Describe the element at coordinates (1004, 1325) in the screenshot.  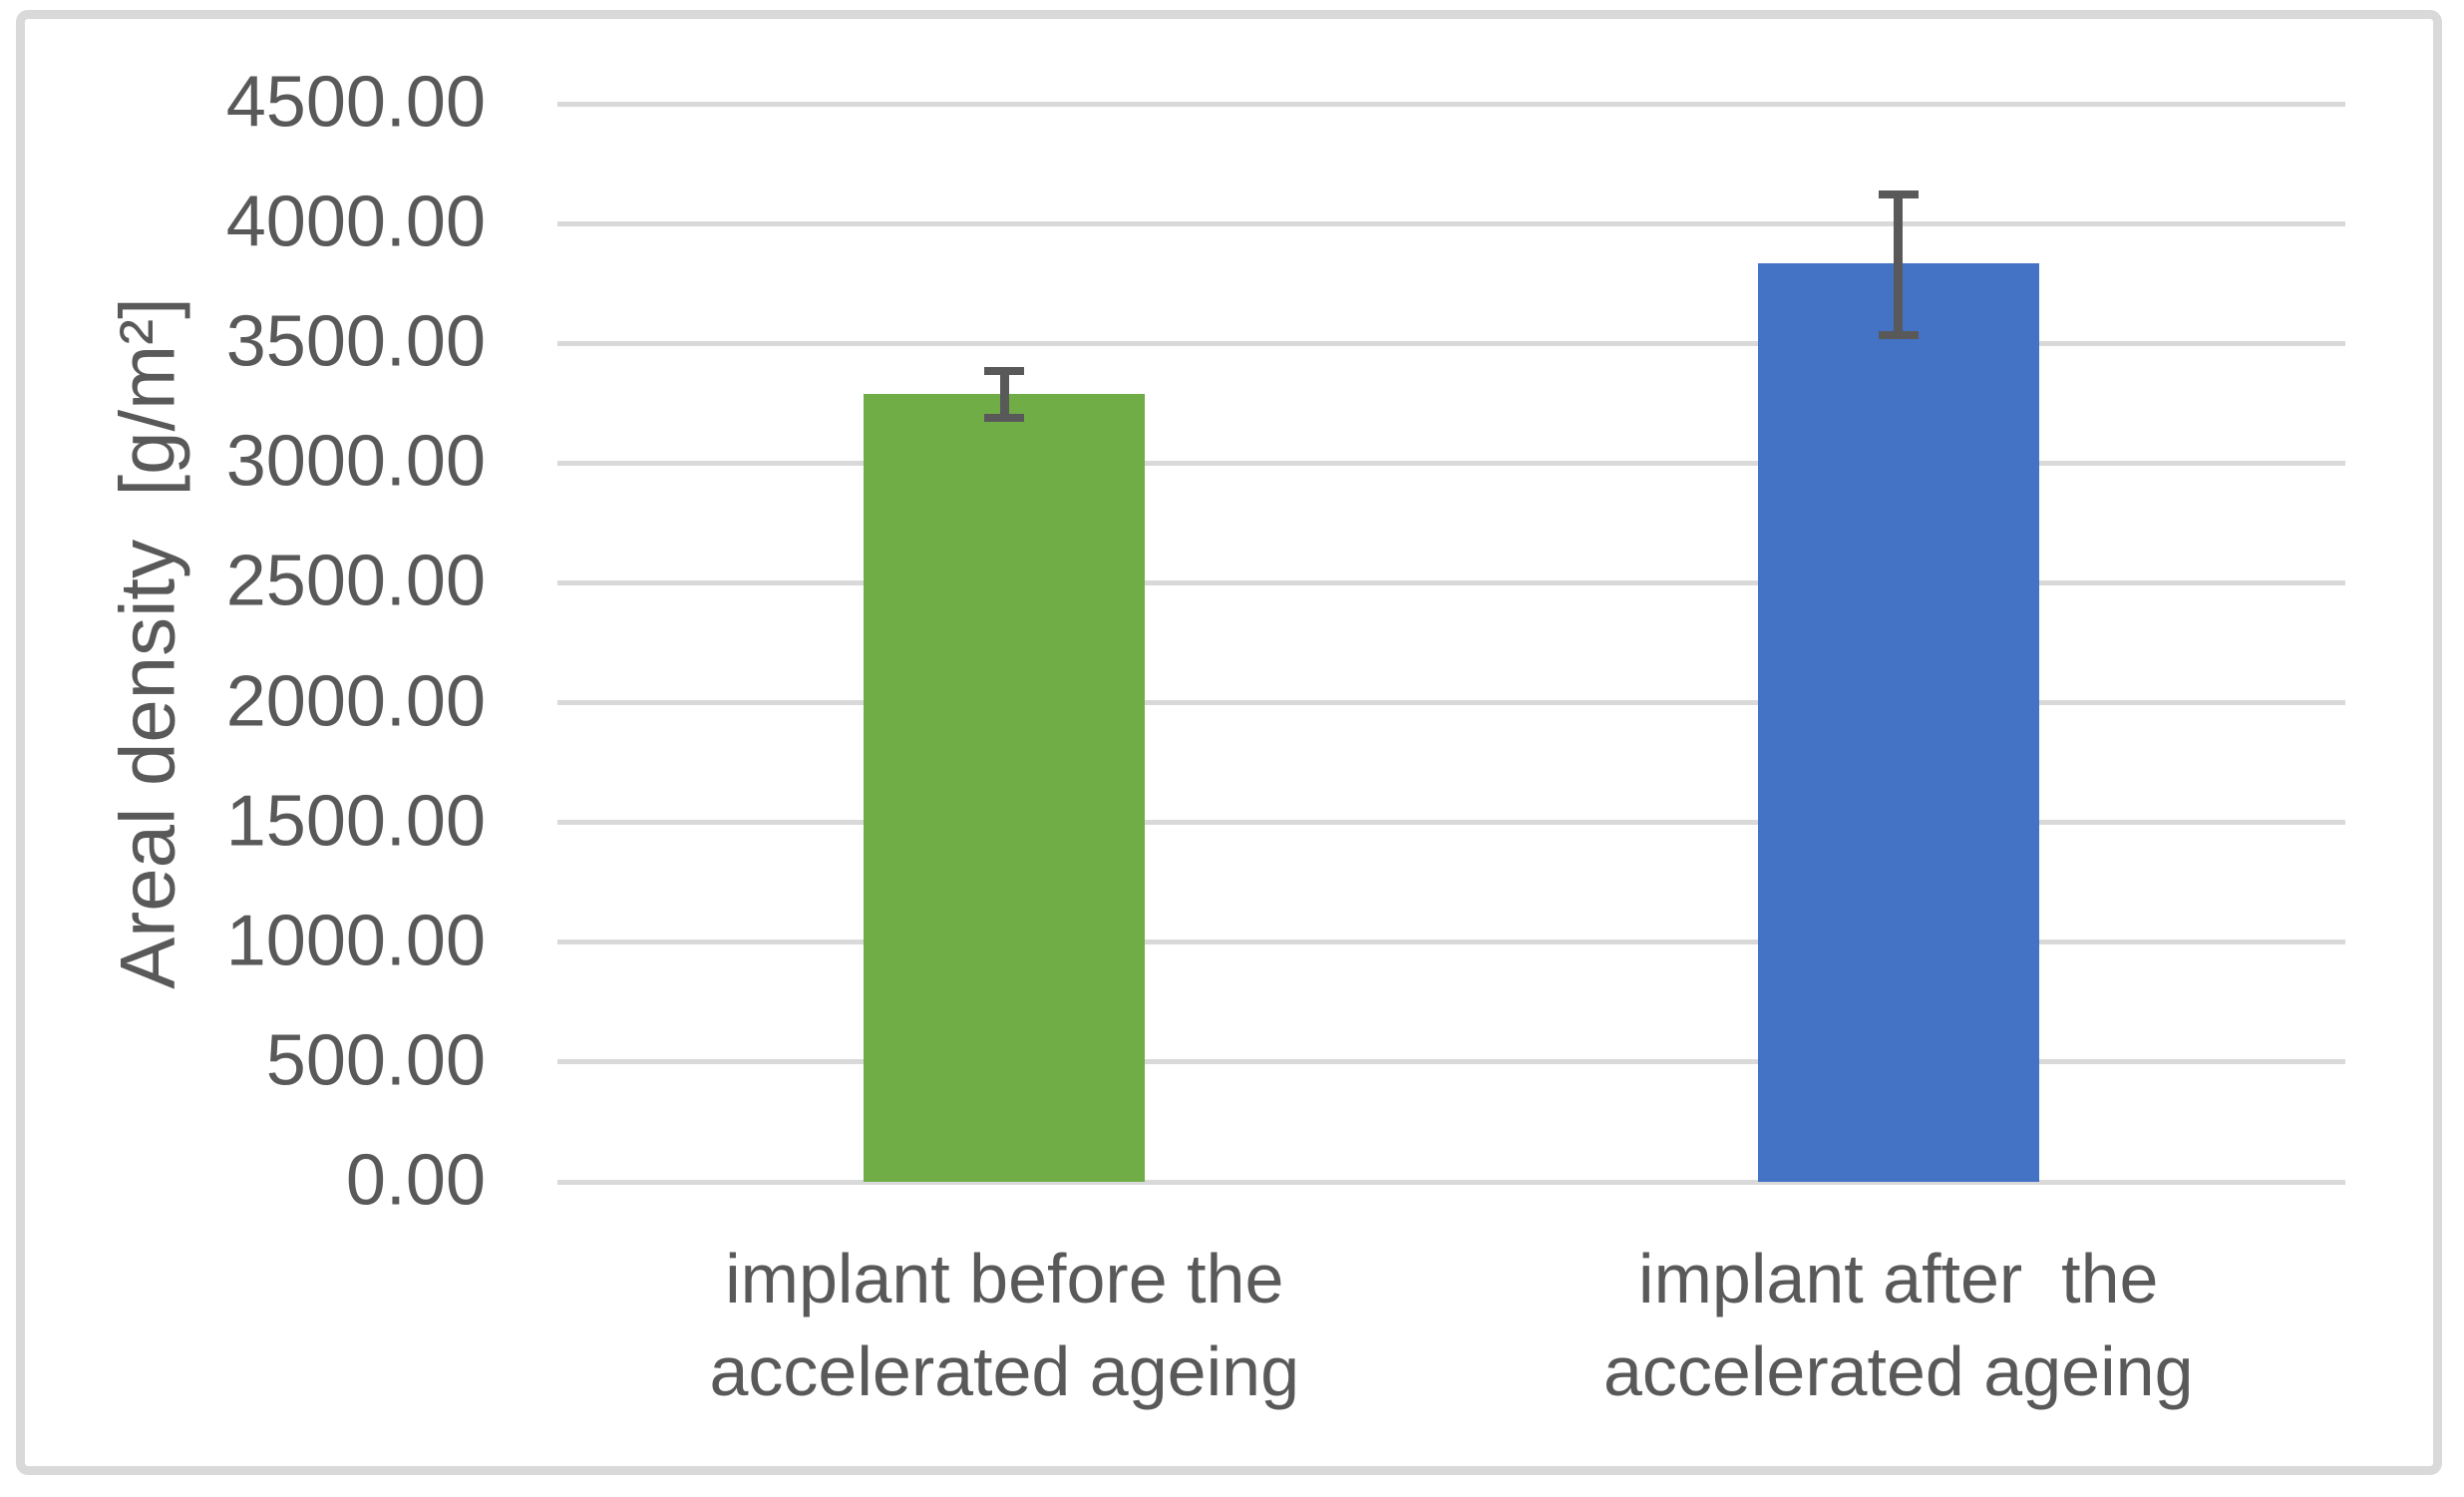
I see `category-label: implant before the accelerated ageing` at that location.